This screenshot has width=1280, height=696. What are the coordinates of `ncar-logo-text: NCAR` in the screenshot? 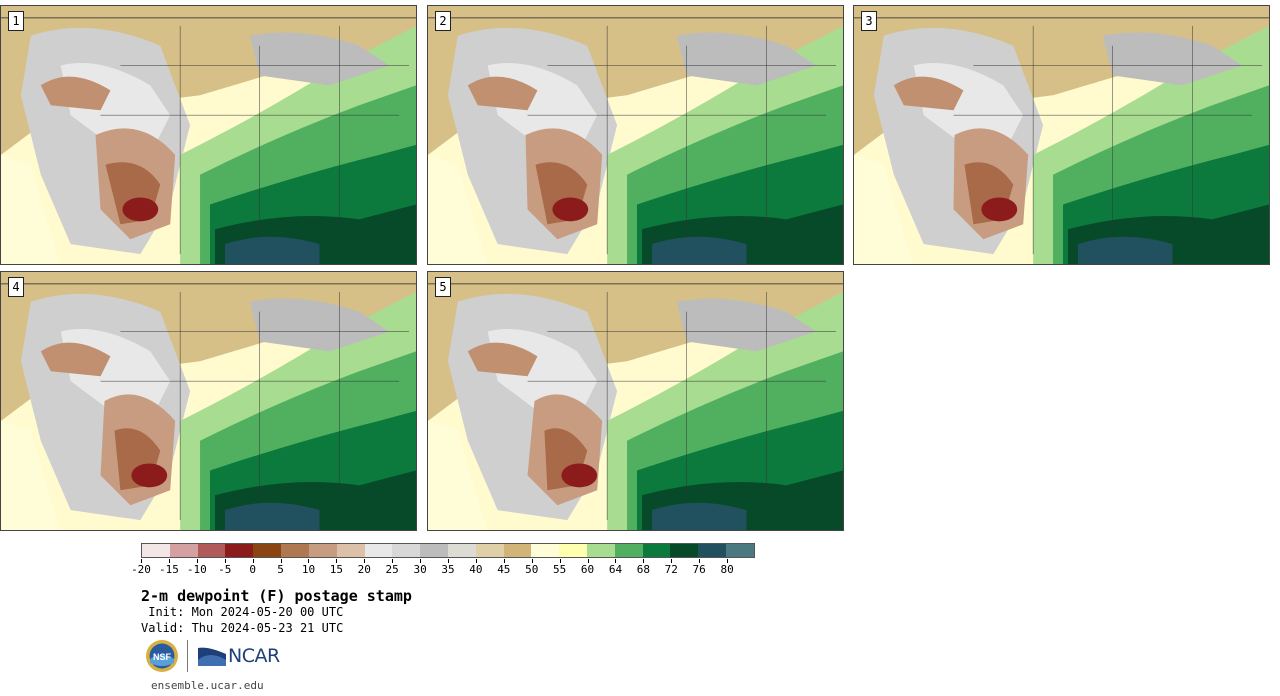 It's located at (254, 656).